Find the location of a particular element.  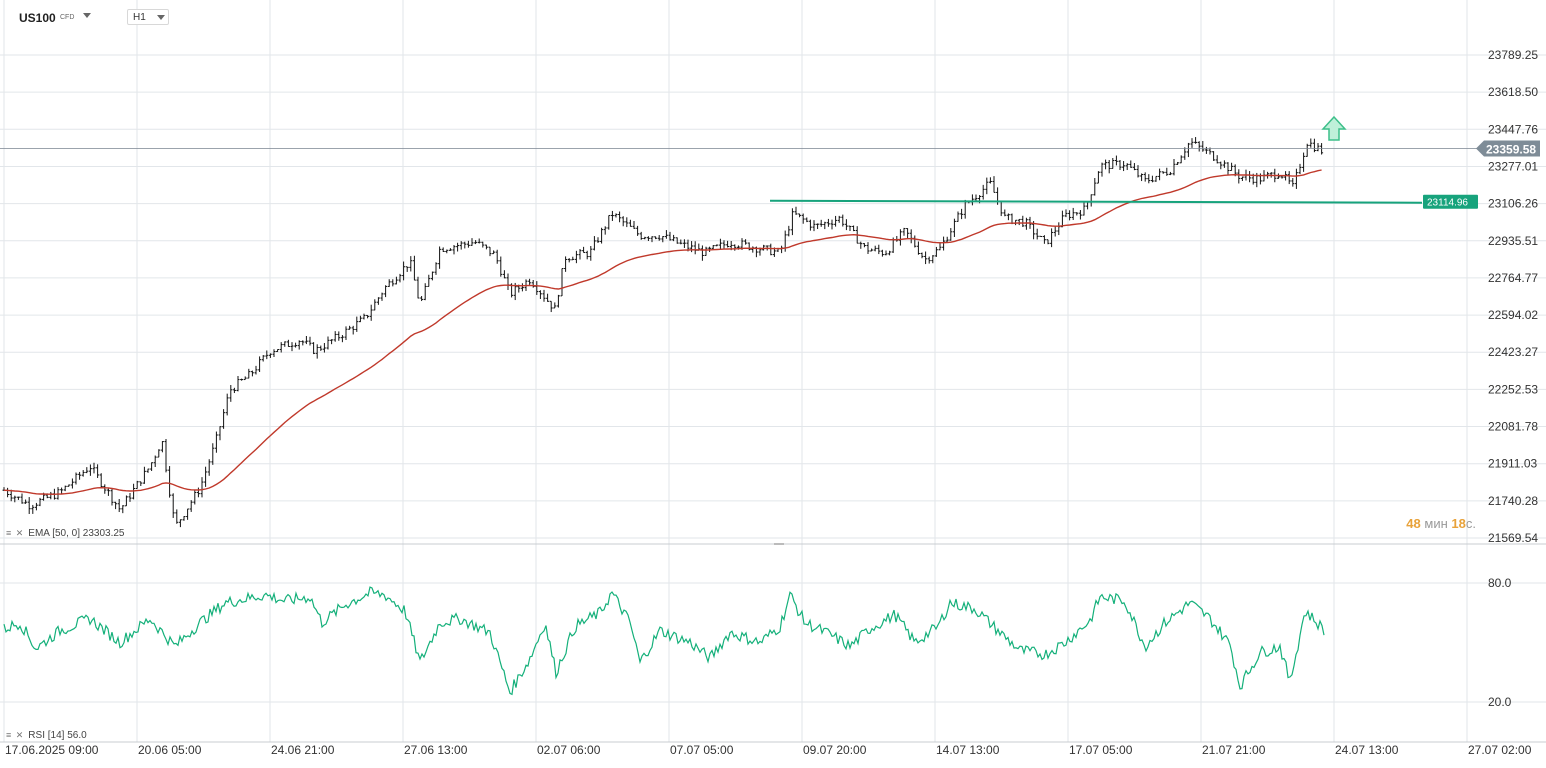

candle-countdown-timer: 48 мин 18с. is located at coordinates (1441, 523).